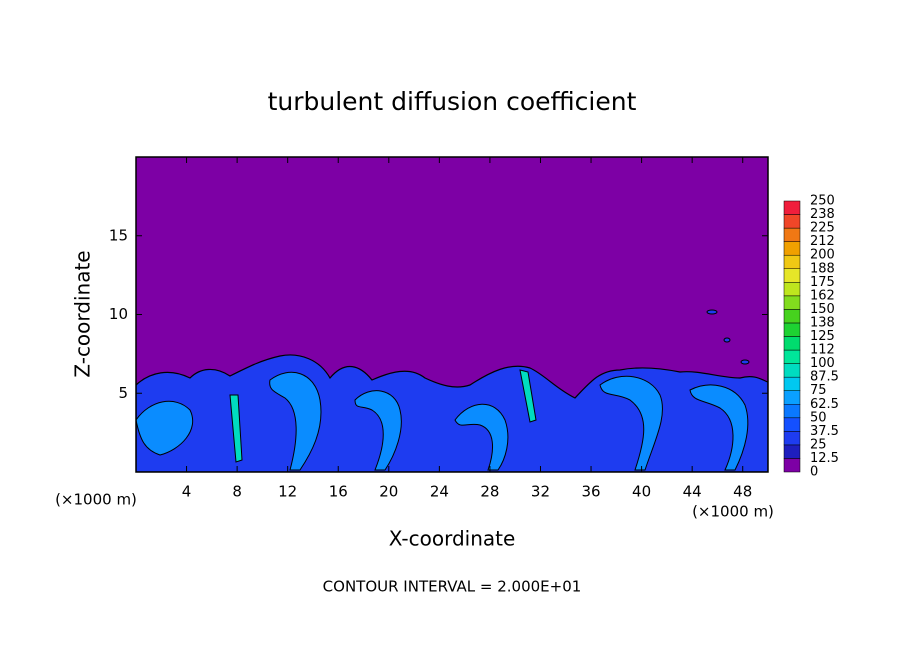 Image resolution: width=904 pixels, height=654 pixels. I want to click on x-tick-label: 28, so click(489, 492).